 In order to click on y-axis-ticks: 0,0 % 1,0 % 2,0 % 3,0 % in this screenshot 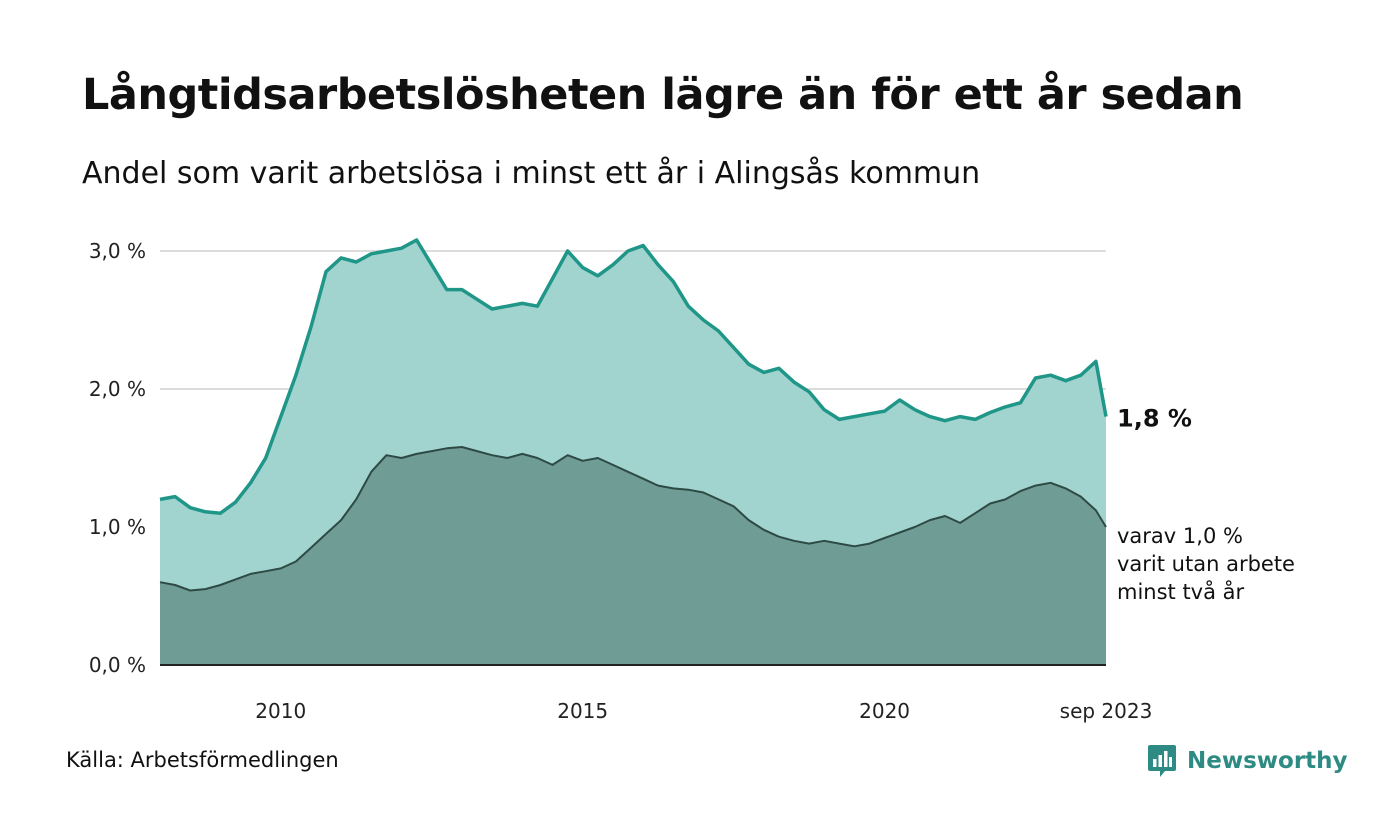, I will do `click(117, 458)`.